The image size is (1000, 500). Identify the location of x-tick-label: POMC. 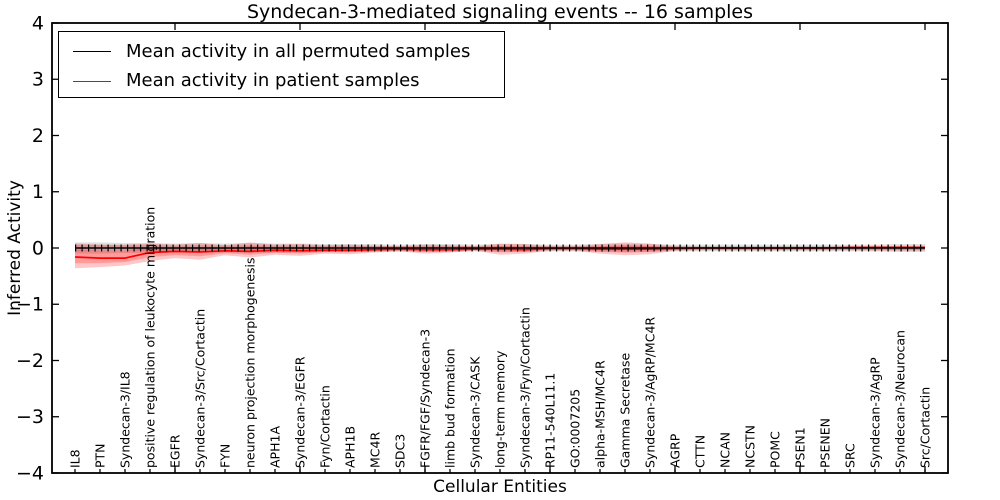
(775, 449).